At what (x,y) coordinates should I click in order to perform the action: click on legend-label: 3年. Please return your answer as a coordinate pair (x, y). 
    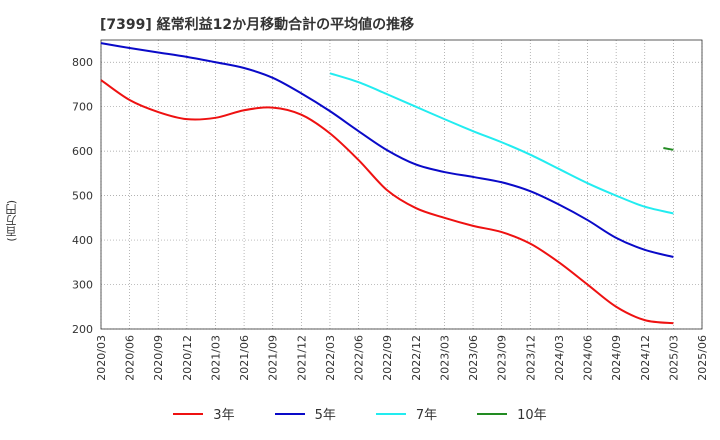
    Looking at the image, I should click on (224, 415).